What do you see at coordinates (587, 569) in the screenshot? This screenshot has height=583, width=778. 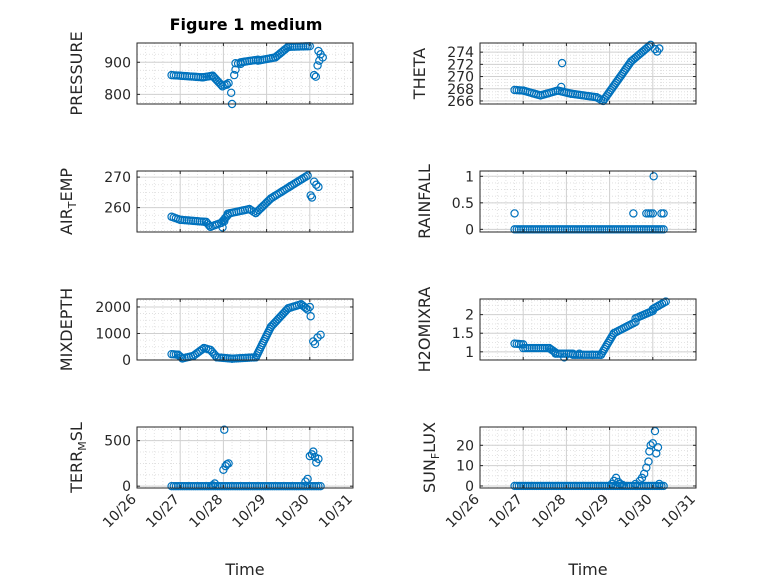 I see `x-axis-label: Time` at bounding box center [587, 569].